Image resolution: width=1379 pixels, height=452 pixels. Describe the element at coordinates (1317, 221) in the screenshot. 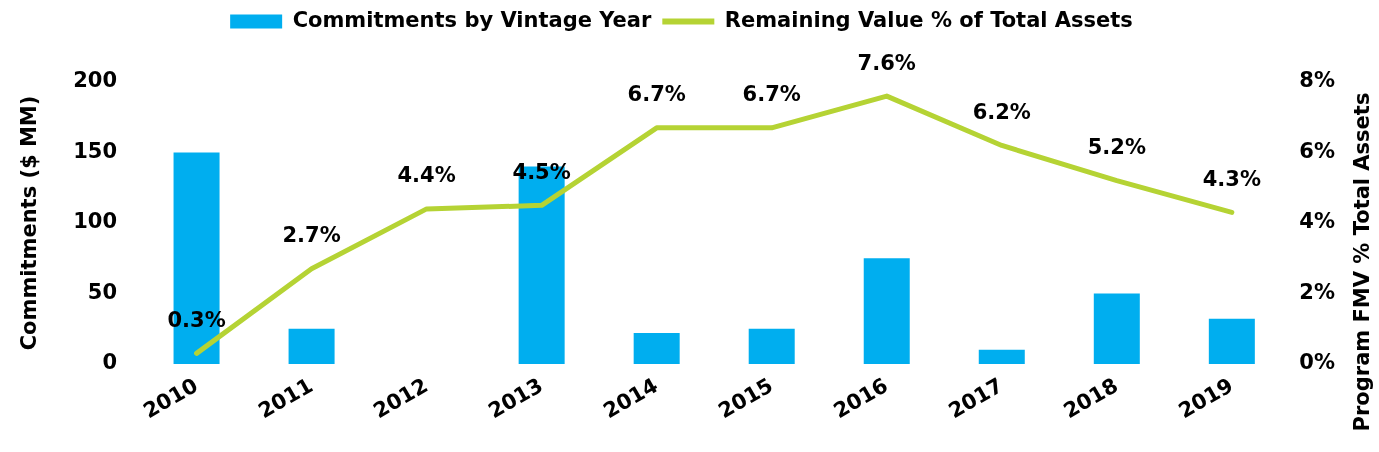

I see `y2-tick-label: 4%` at that location.